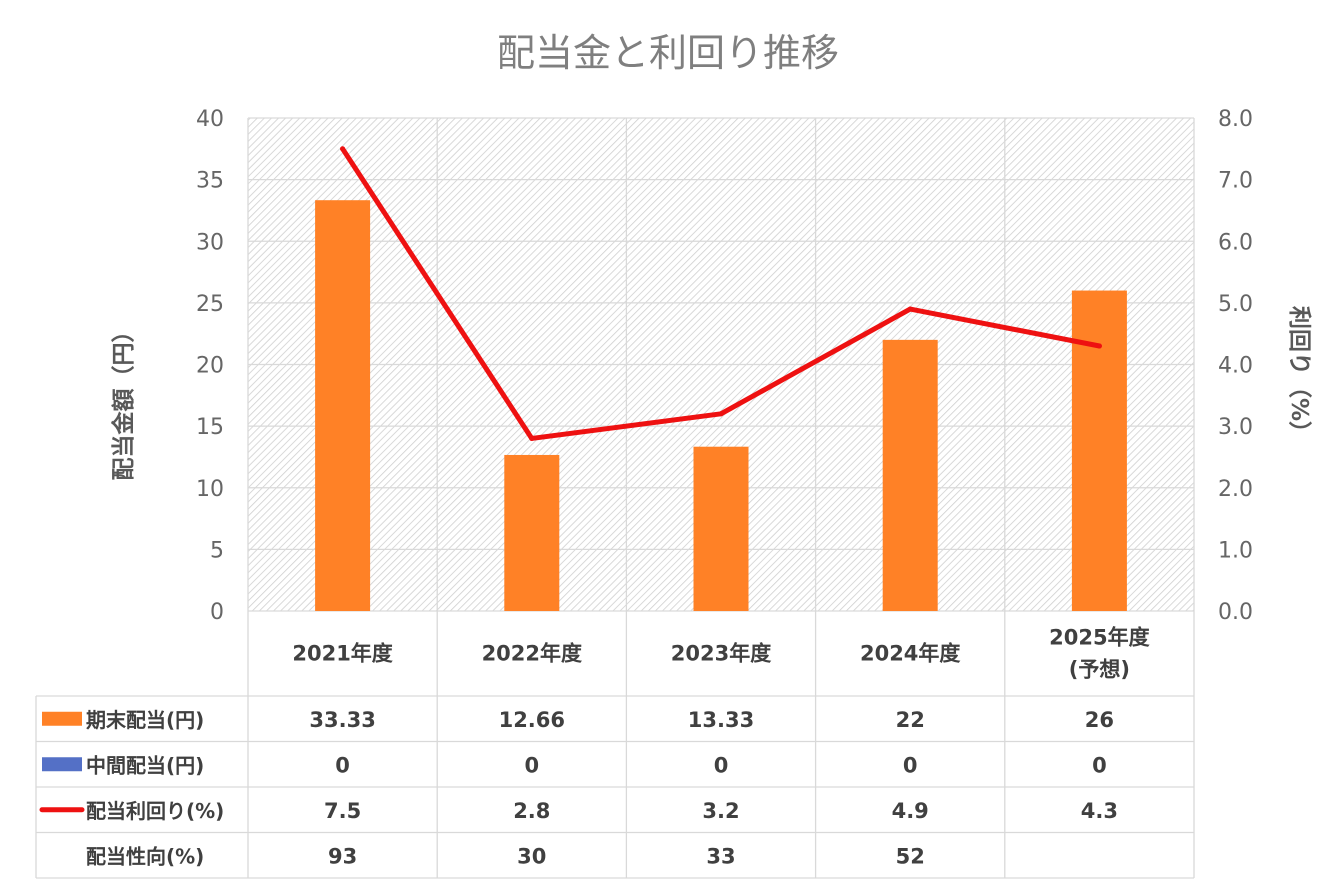 The image size is (1334, 893). I want to click on table-cell: 4.3, so click(1099, 811).